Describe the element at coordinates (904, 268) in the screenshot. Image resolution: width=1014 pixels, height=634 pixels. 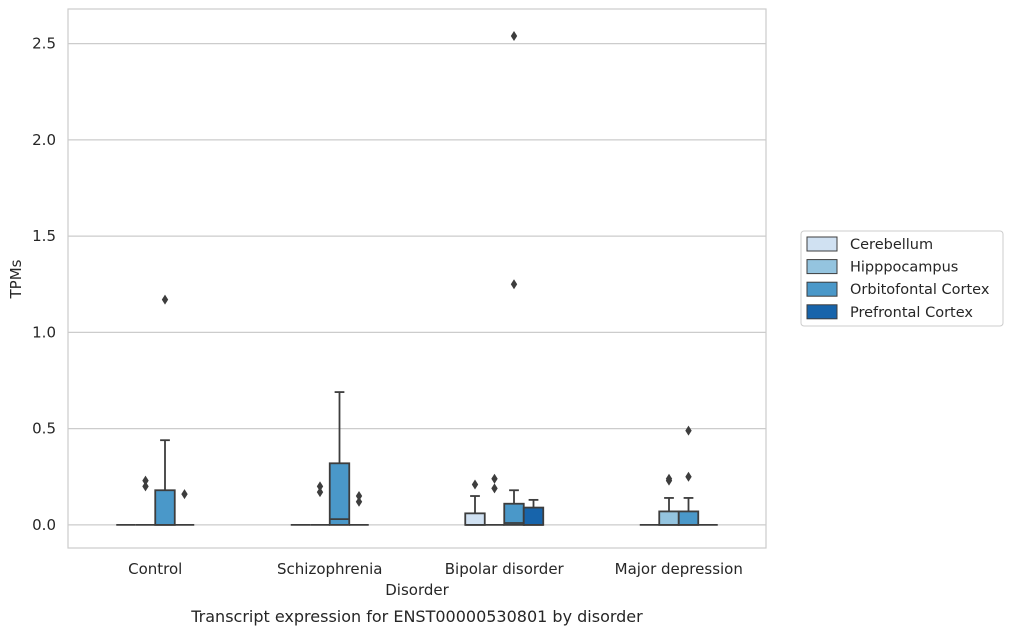
I see `legend-label: Hipppocampus` at that location.